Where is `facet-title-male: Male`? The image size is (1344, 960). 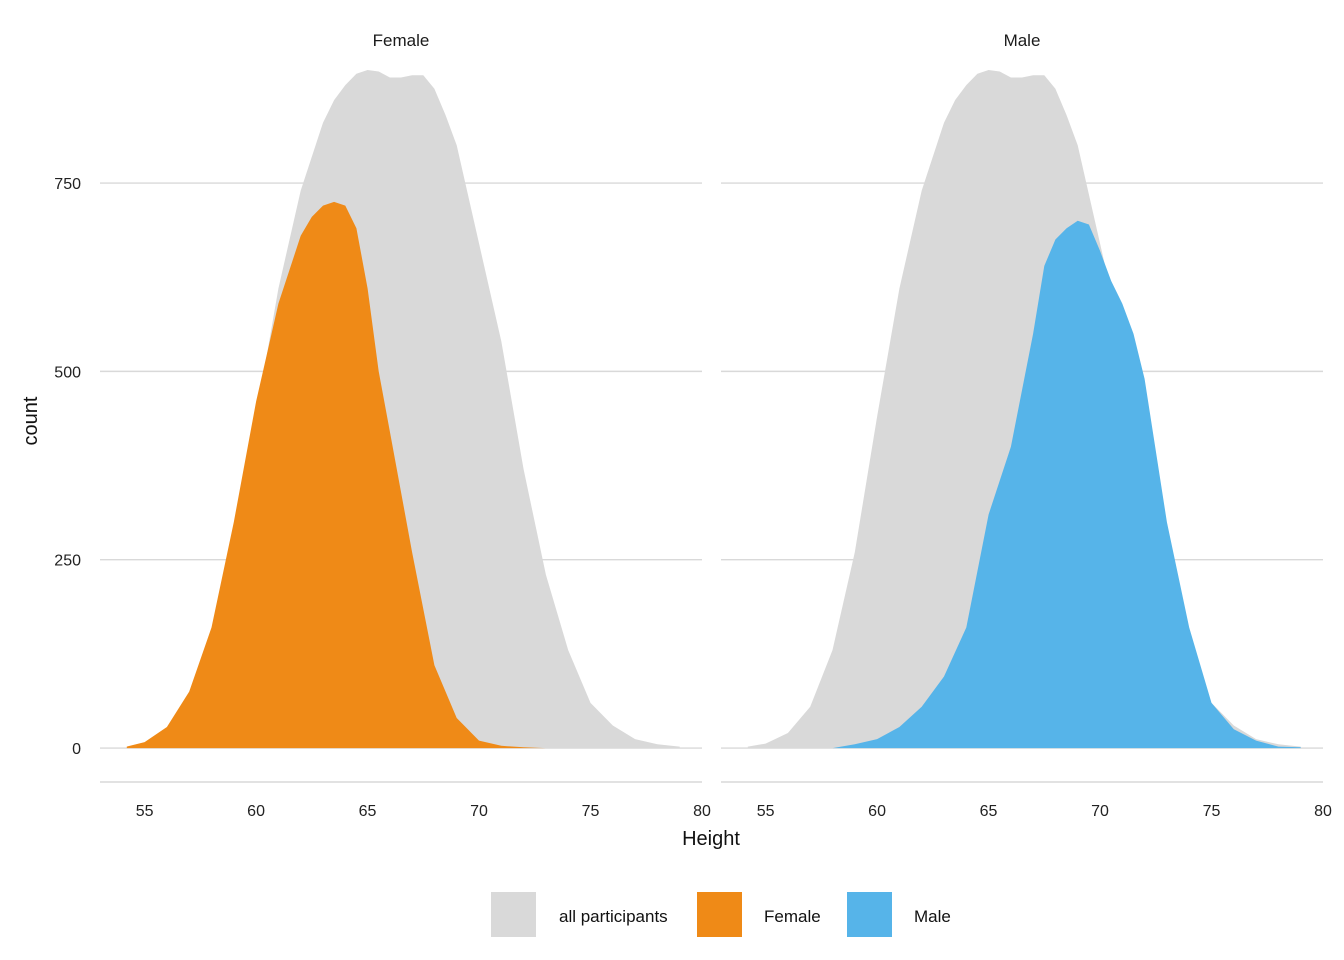 facet-title-male: Male is located at coordinates (1022, 40).